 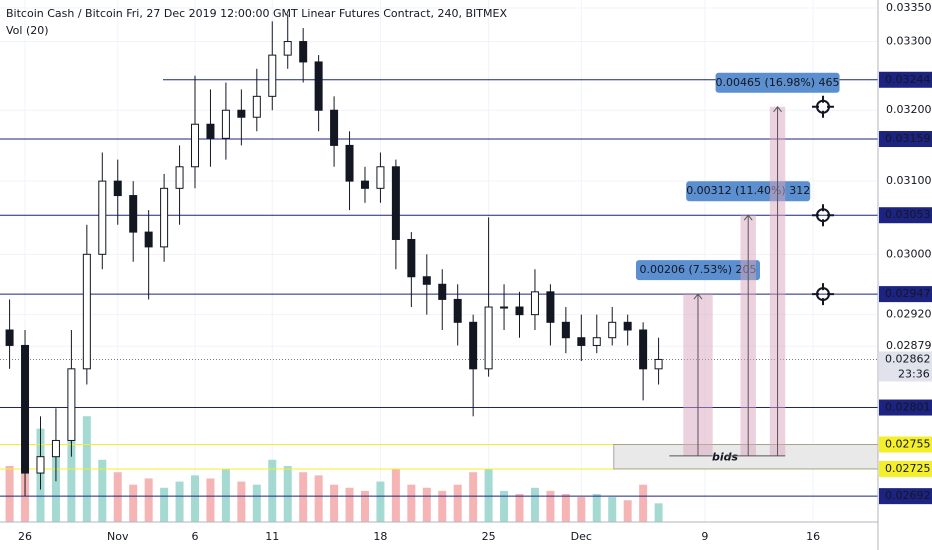 I want to click on y-tick-label: 0.03100, so click(x=909, y=180).